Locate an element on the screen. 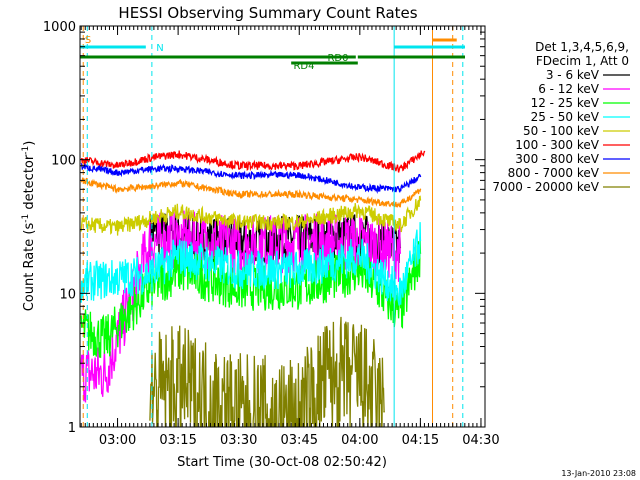 The image size is (640, 480). timestamp: 13-Jan-2010 23:08 is located at coordinates (598, 473).